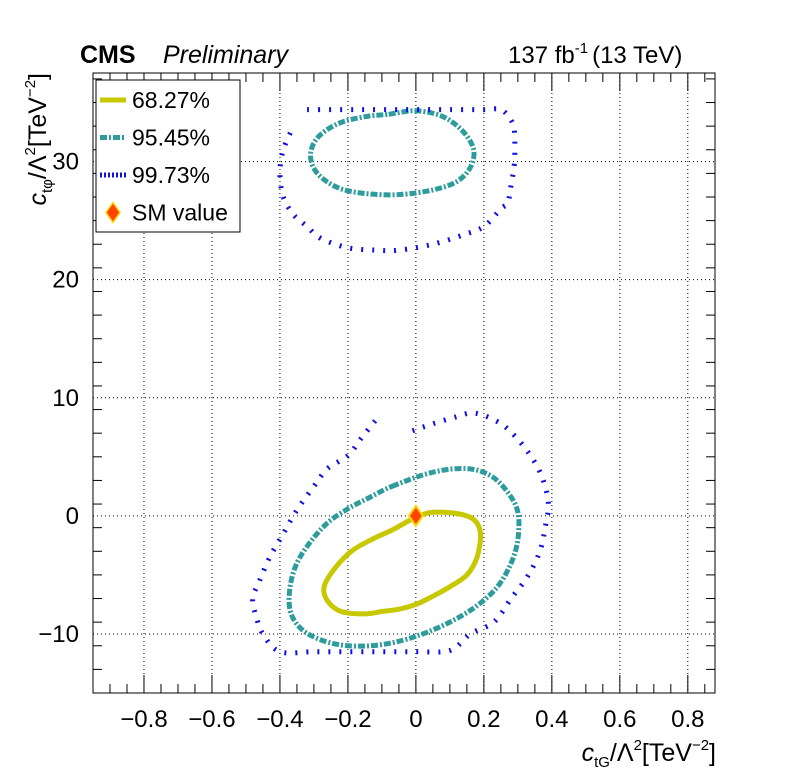 This screenshot has height=772, width=796. What do you see at coordinates (551, 719) in the screenshot?
I see `x-tick-label: 0.4` at bounding box center [551, 719].